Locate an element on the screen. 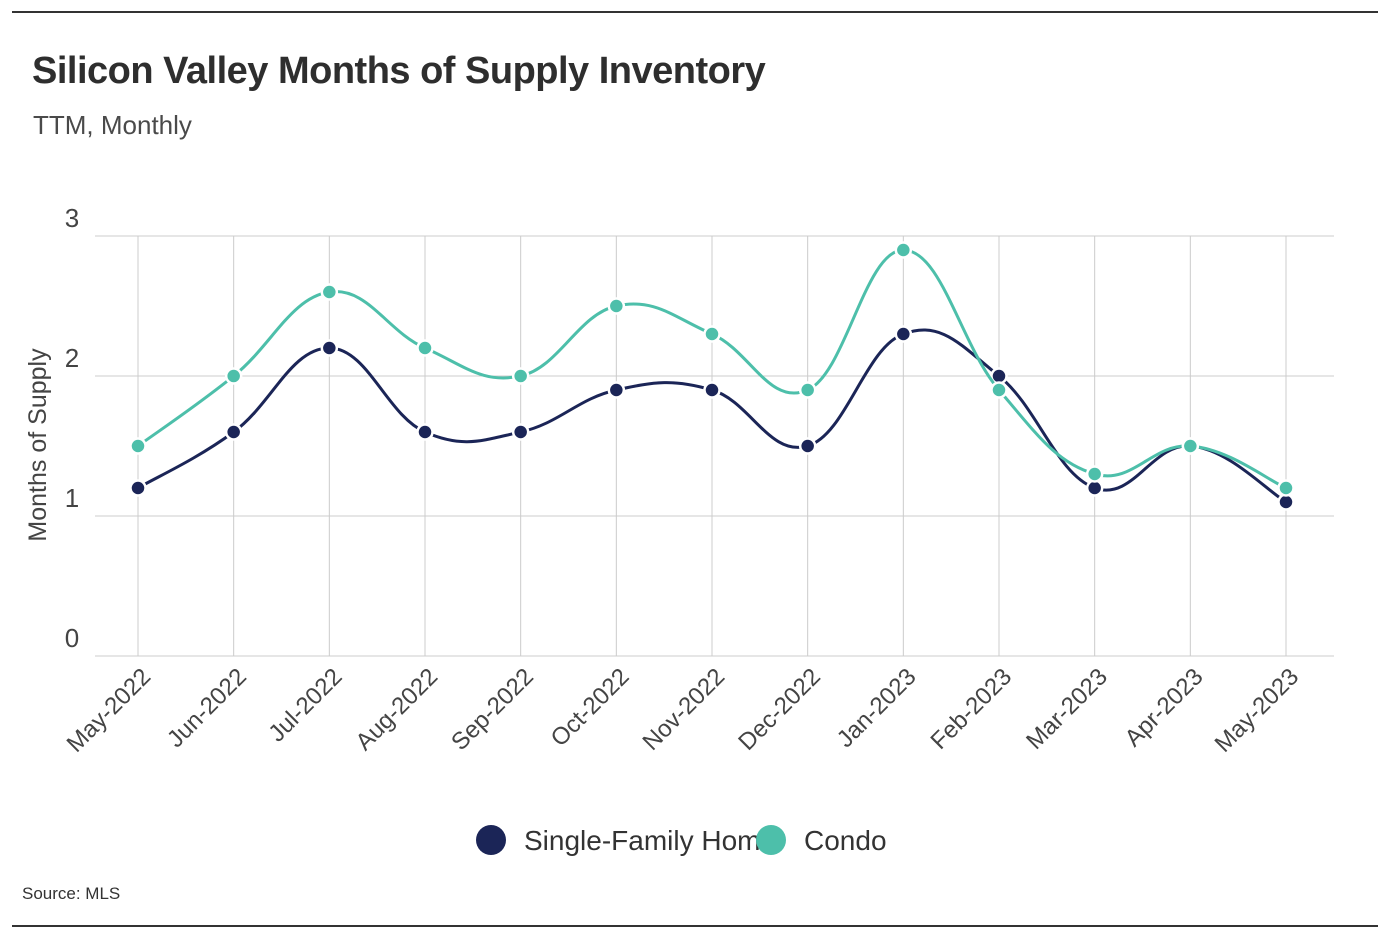 This screenshot has width=1392, height=942. source-note: Source: MLS is located at coordinates (71, 893).